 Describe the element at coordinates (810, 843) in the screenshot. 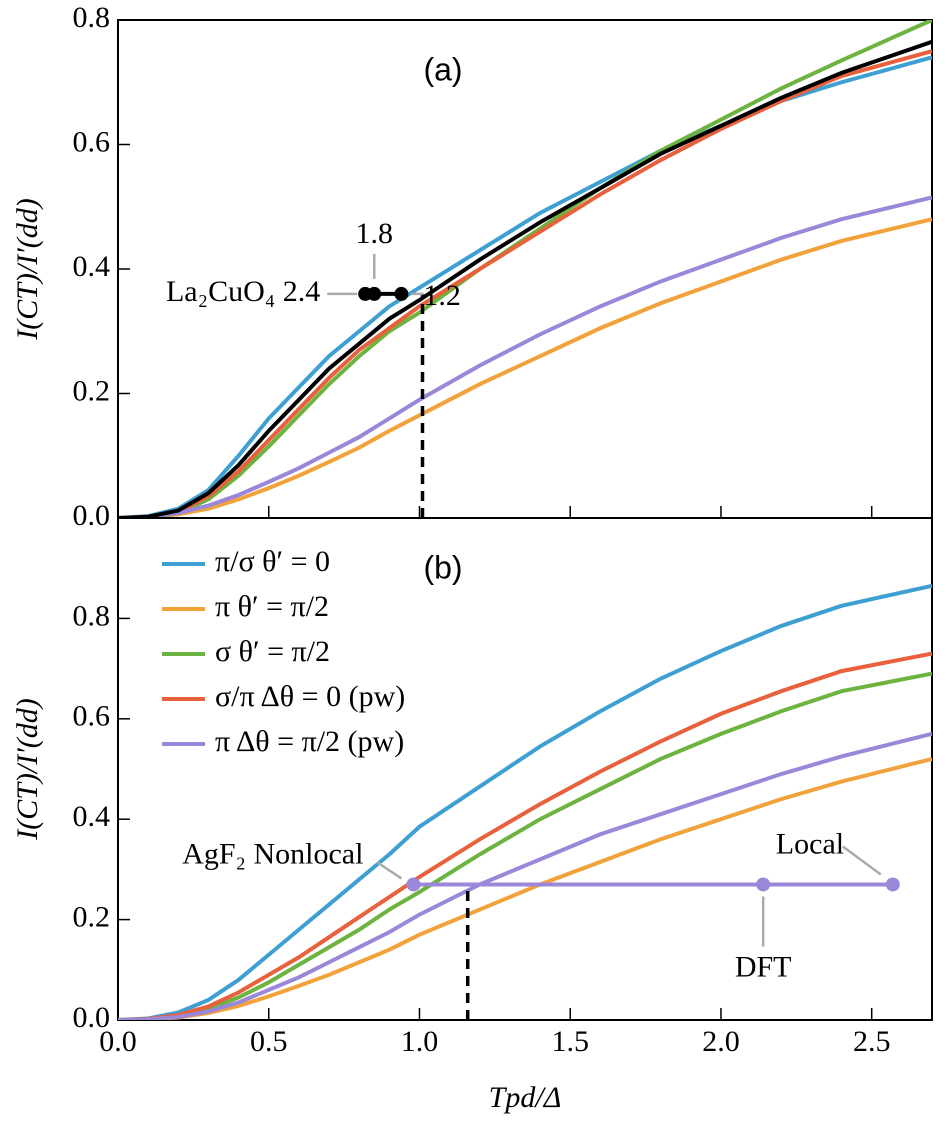

I see `marker-label: Local` at that location.